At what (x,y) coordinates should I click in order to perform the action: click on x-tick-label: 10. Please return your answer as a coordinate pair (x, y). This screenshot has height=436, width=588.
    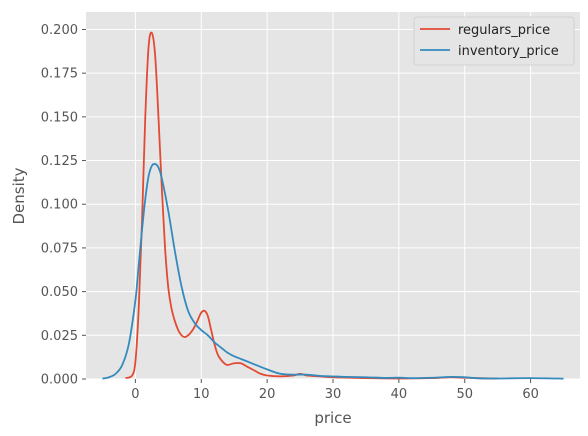
    Looking at the image, I should click on (201, 394).